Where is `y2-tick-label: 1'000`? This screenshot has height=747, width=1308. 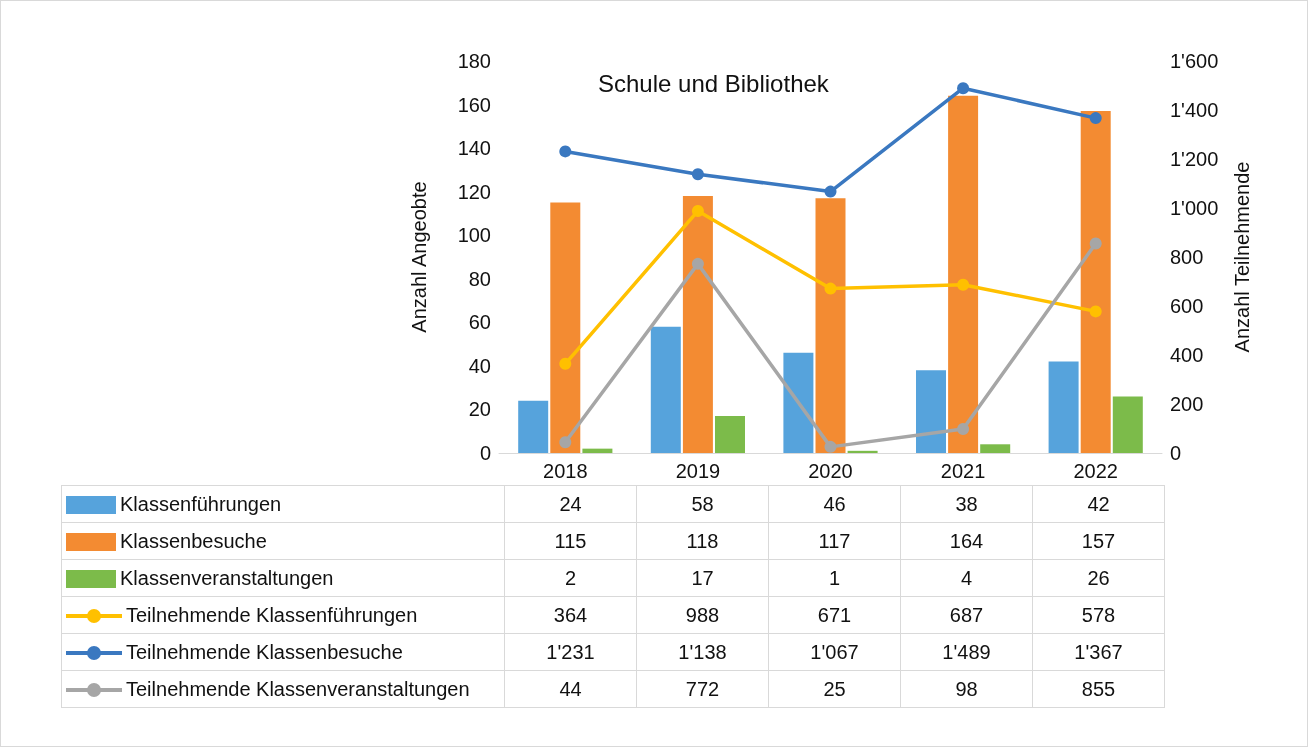
y2-tick-label: 1'000 is located at coordinates (1194, 208).